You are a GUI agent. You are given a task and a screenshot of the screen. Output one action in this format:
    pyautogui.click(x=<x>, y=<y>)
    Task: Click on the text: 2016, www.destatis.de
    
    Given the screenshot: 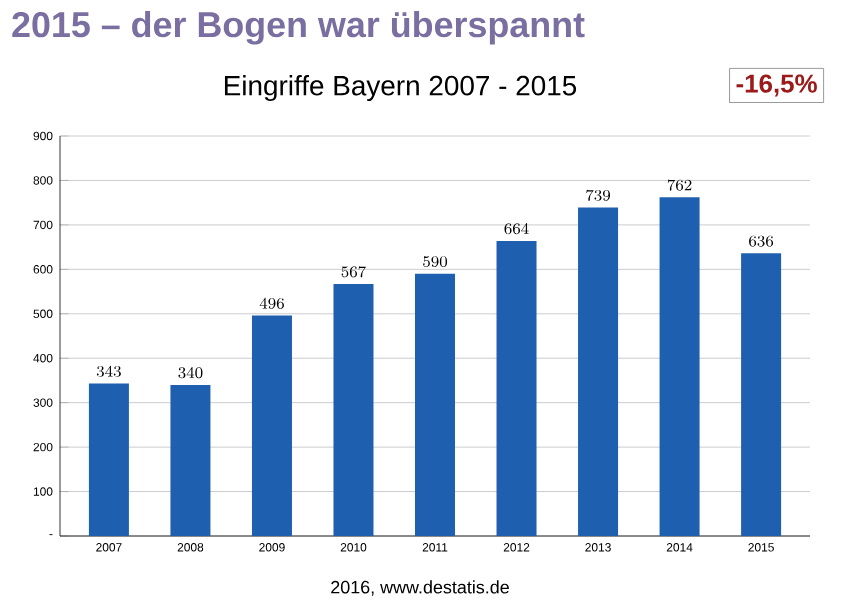 What is the action you would take?
    pyautogui.click(x=420, y=588)
    